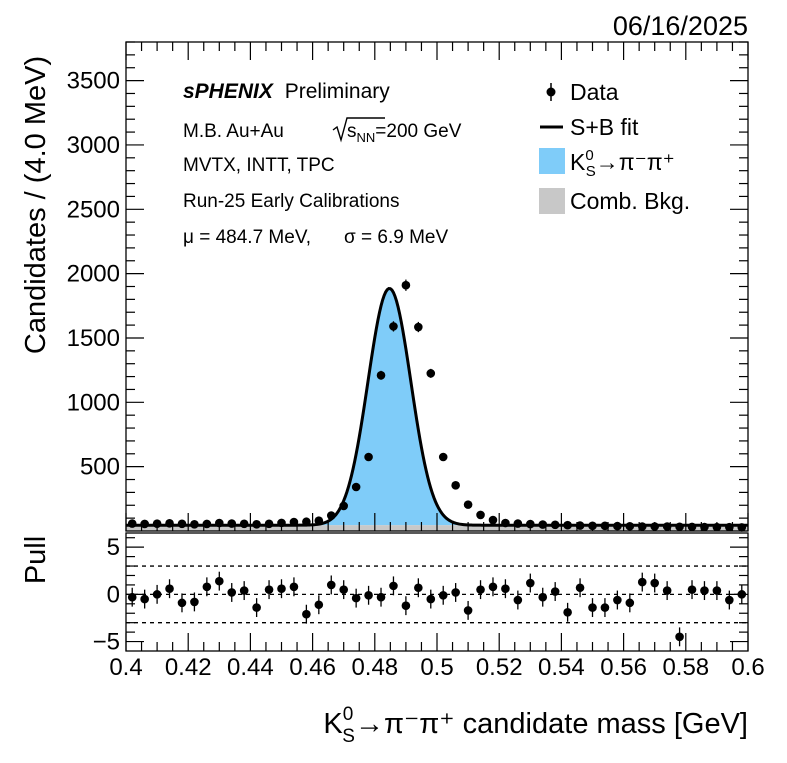  I want to click on sqrt-s-subscript: NN, so click(366, 137).